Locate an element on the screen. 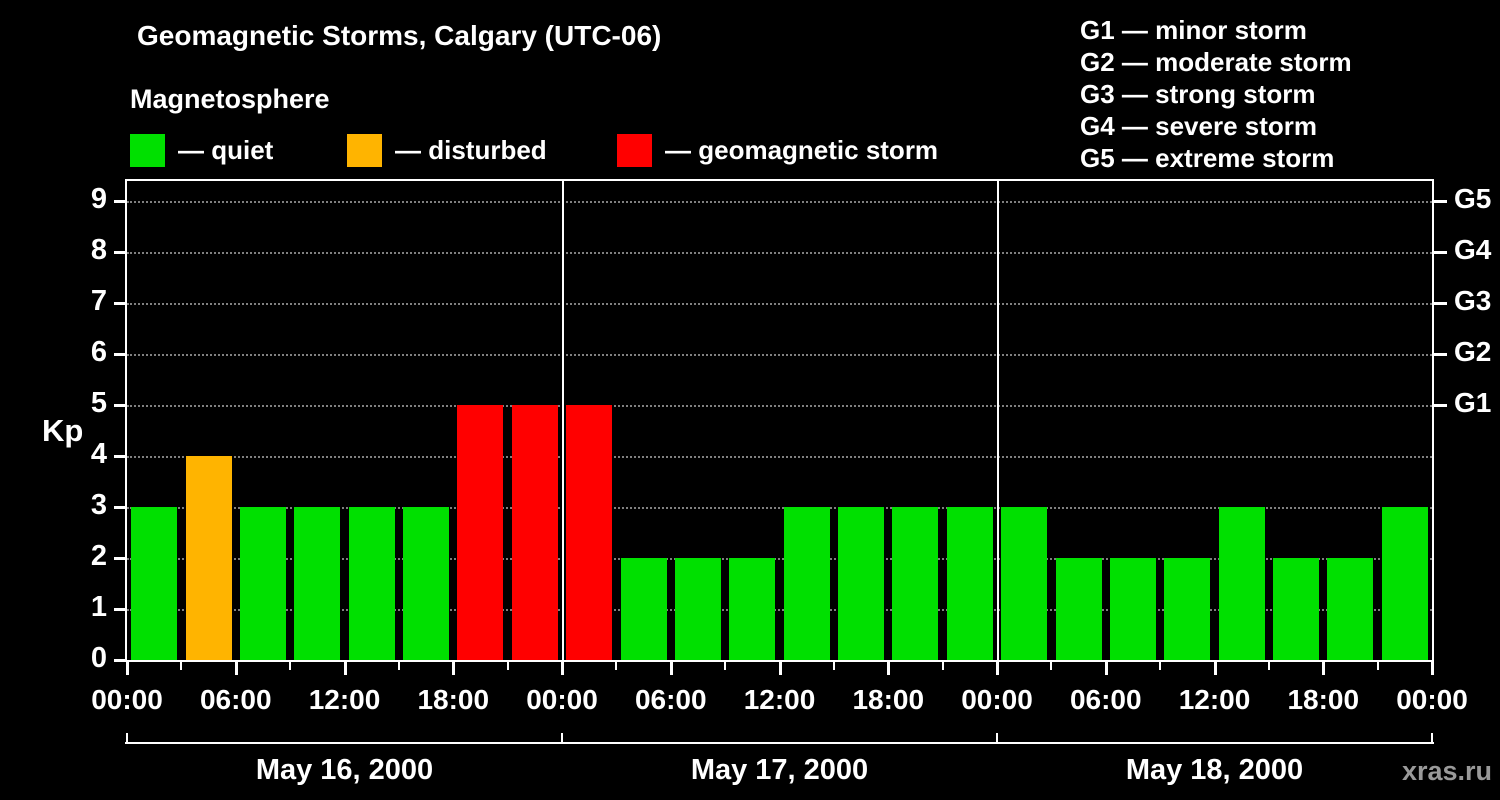 The width and height of the screenshot is (1500, 800). y-tick-label: 6 is located at coordinates (98, 352).